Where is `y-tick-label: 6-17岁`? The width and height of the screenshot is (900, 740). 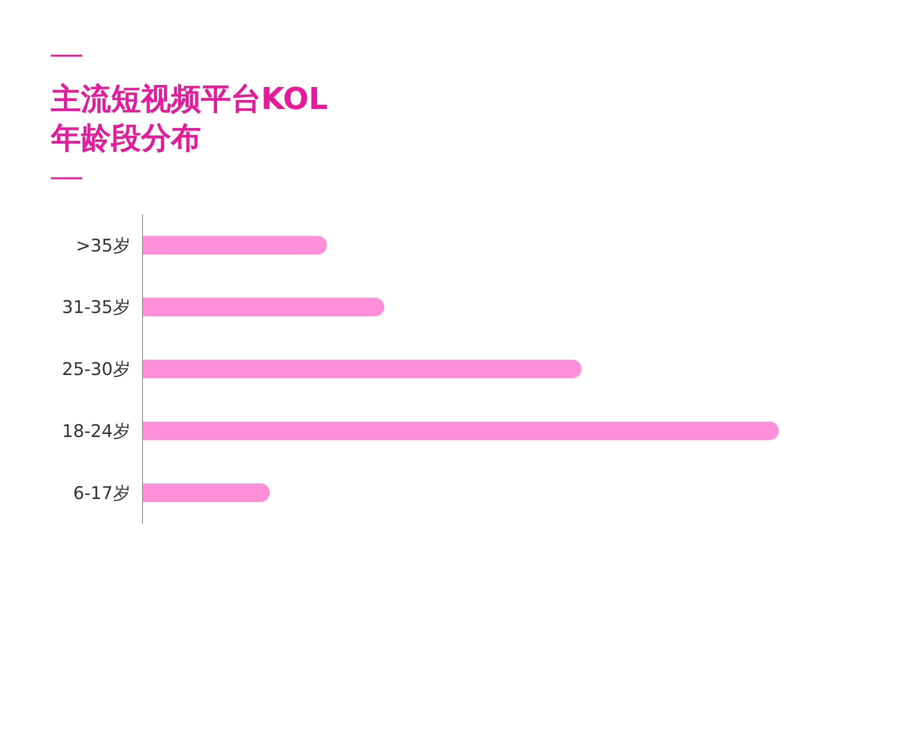 y-tick-label: 6-17岁 is located at coordinates (102, 494).